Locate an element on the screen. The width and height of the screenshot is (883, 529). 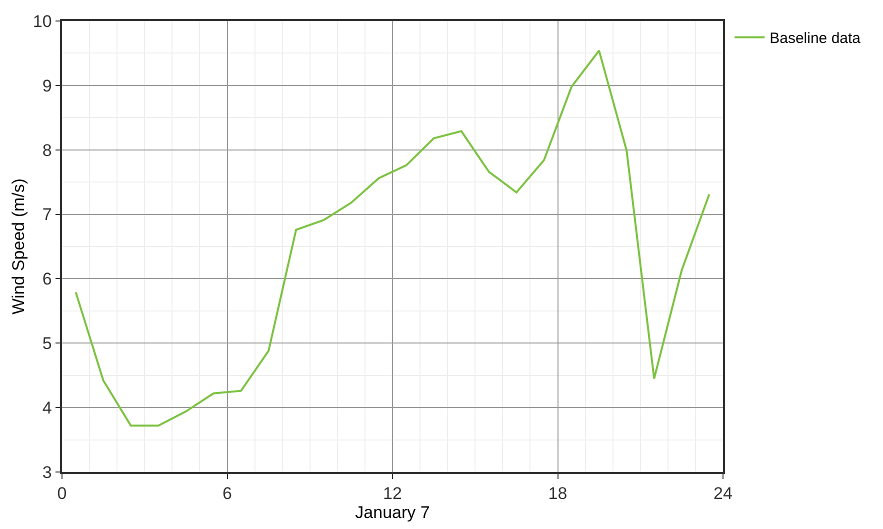
y-tick-label: 8 is located at coordinates (47, 150).